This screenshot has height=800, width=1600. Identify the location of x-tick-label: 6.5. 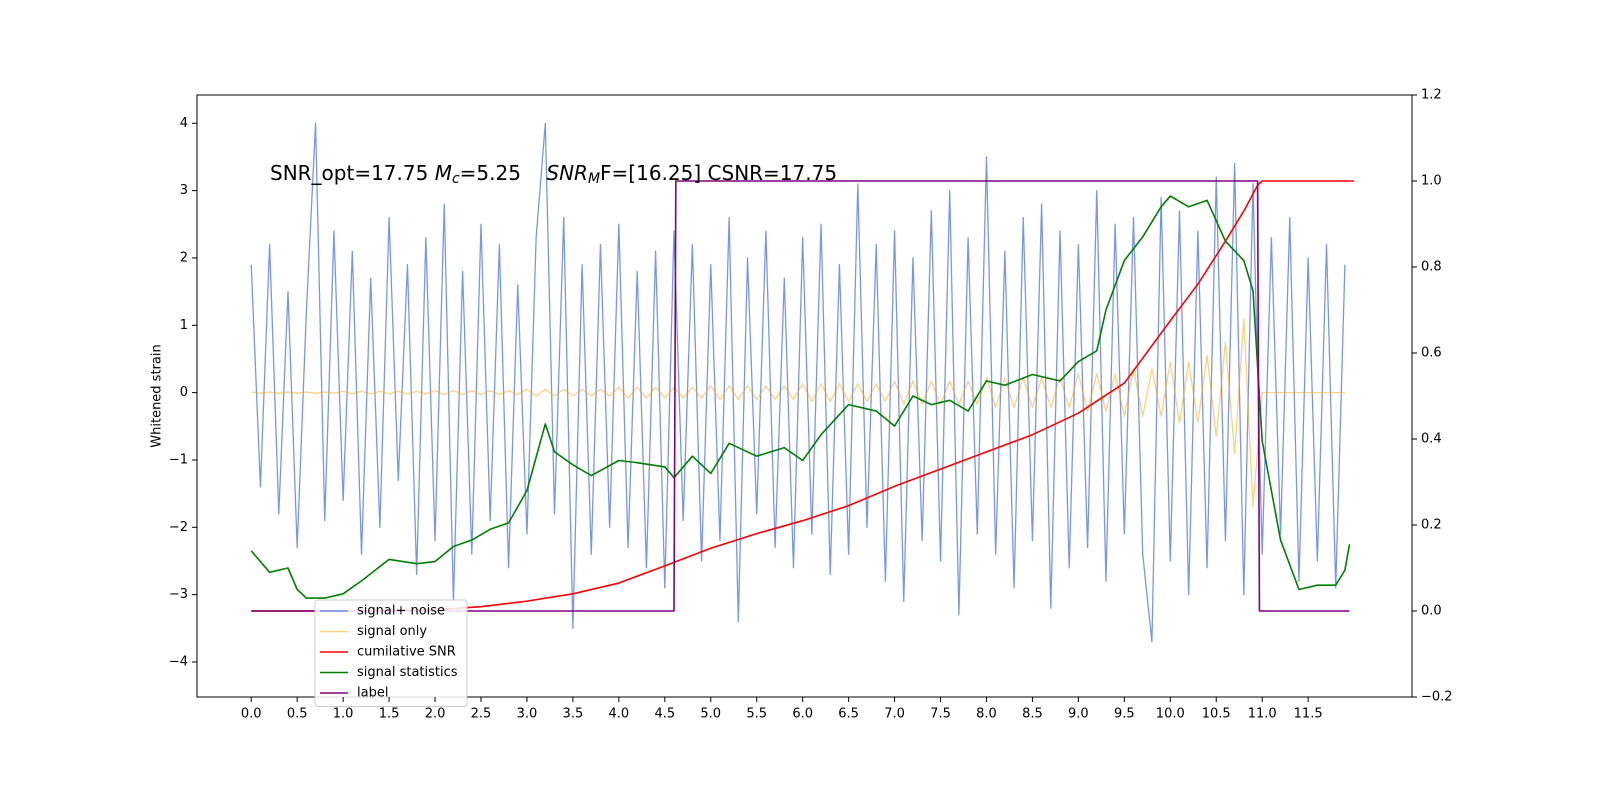
(848, 714).